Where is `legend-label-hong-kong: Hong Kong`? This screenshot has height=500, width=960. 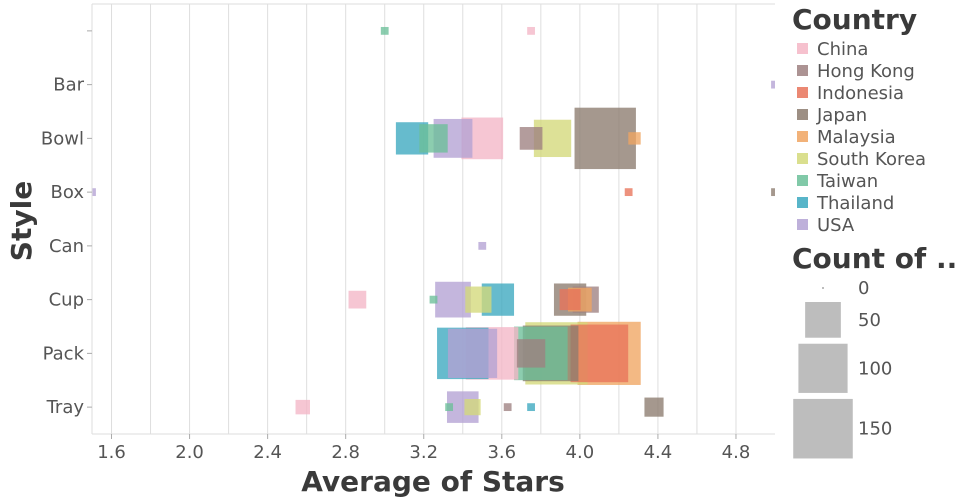
legend-label-hong-kong: Hong Kong is located at coordinates (866, 71).